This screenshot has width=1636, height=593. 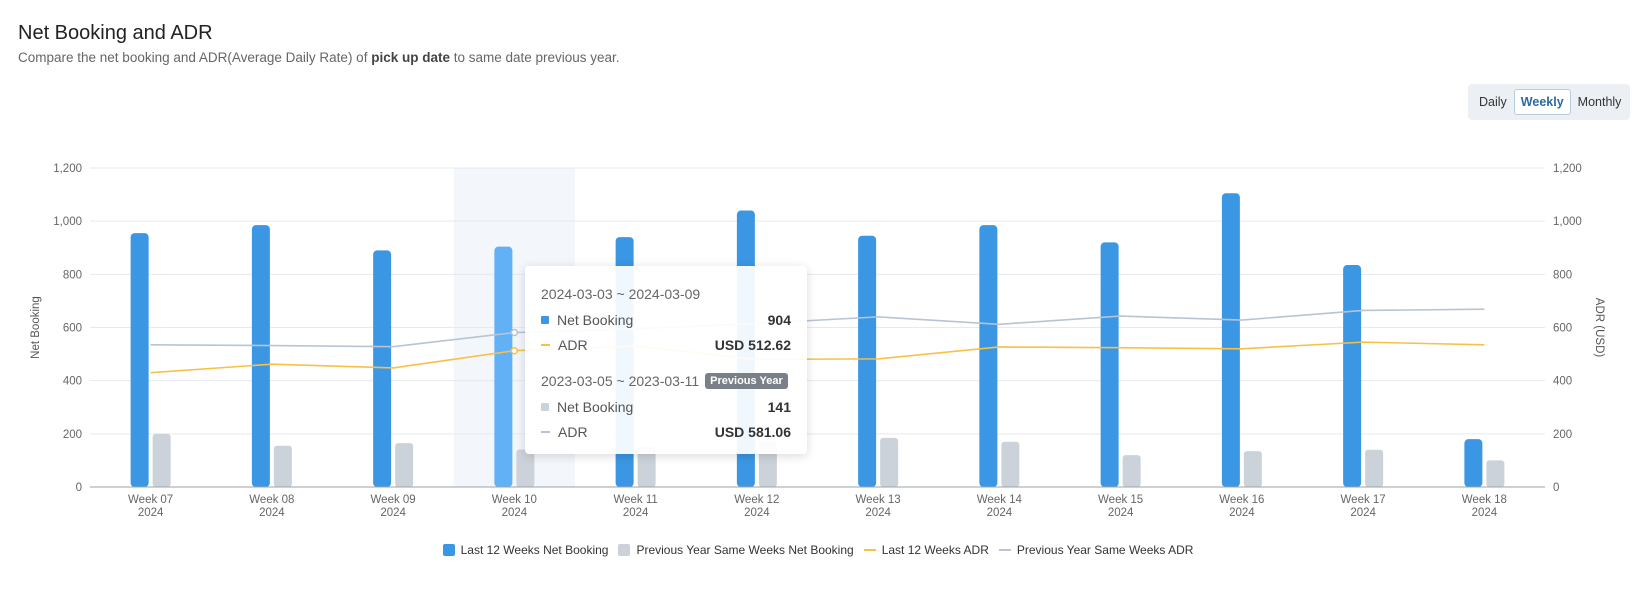 What do you see at coordinates (36, 327) in the screenshot?
I see `y-axis-label: Net Booking` at bounding box center [36, 327].